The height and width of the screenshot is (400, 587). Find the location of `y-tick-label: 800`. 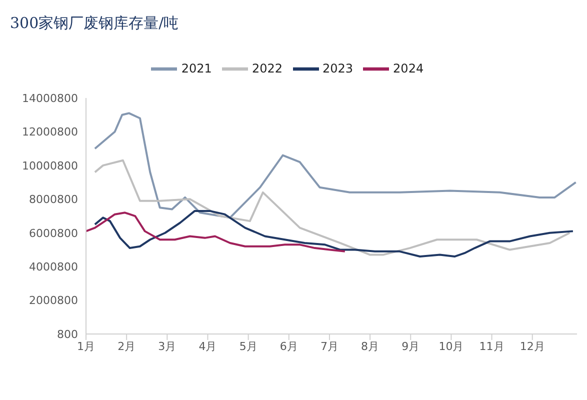

y-tick-label: 800 is located at coordinates (67, 334).